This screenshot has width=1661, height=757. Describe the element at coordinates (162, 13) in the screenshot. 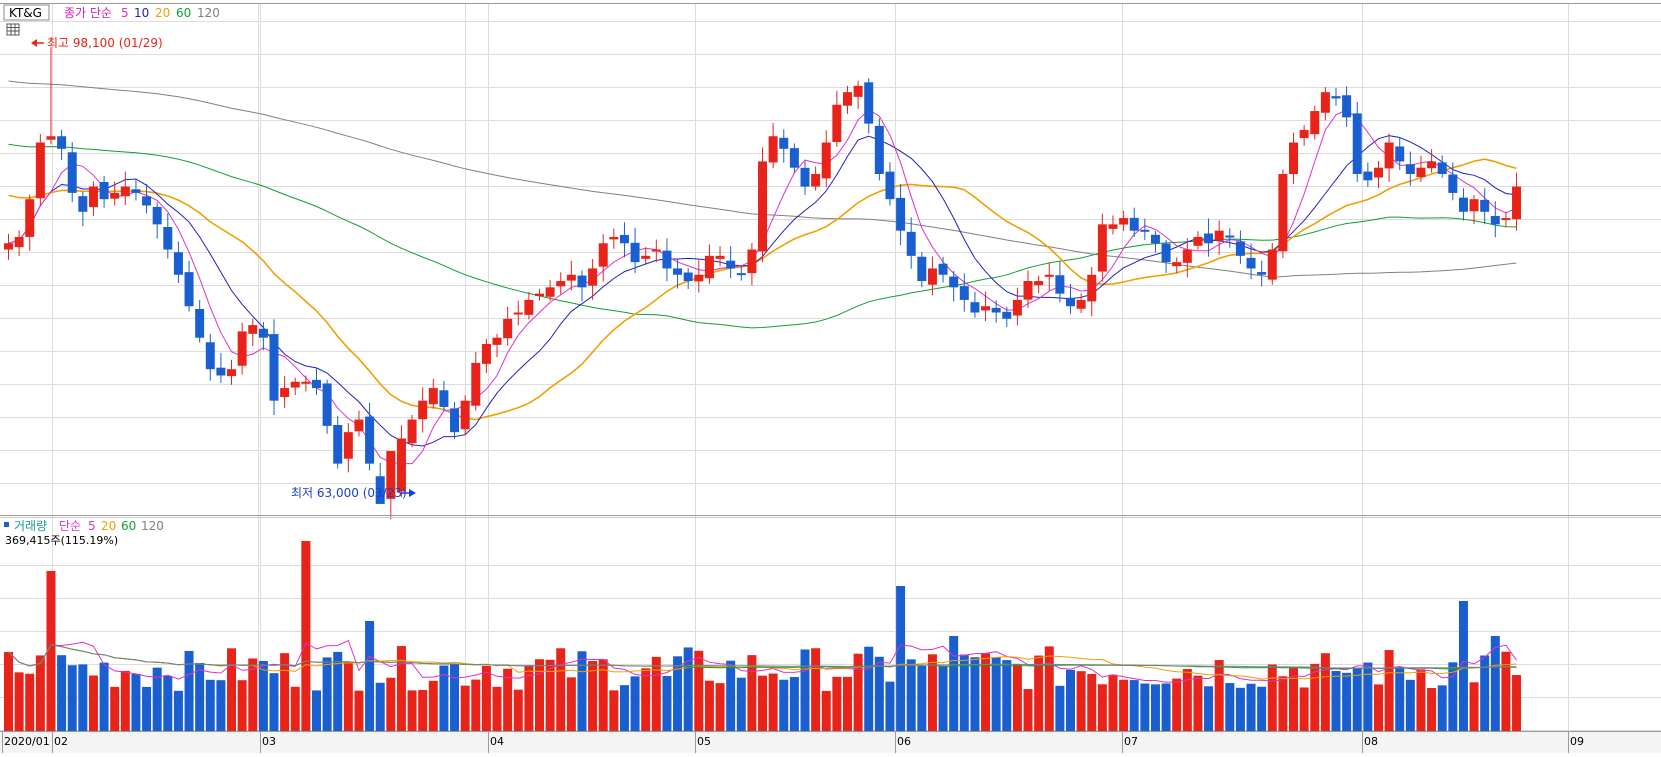

I see `legend-ma20: 20` at that location.